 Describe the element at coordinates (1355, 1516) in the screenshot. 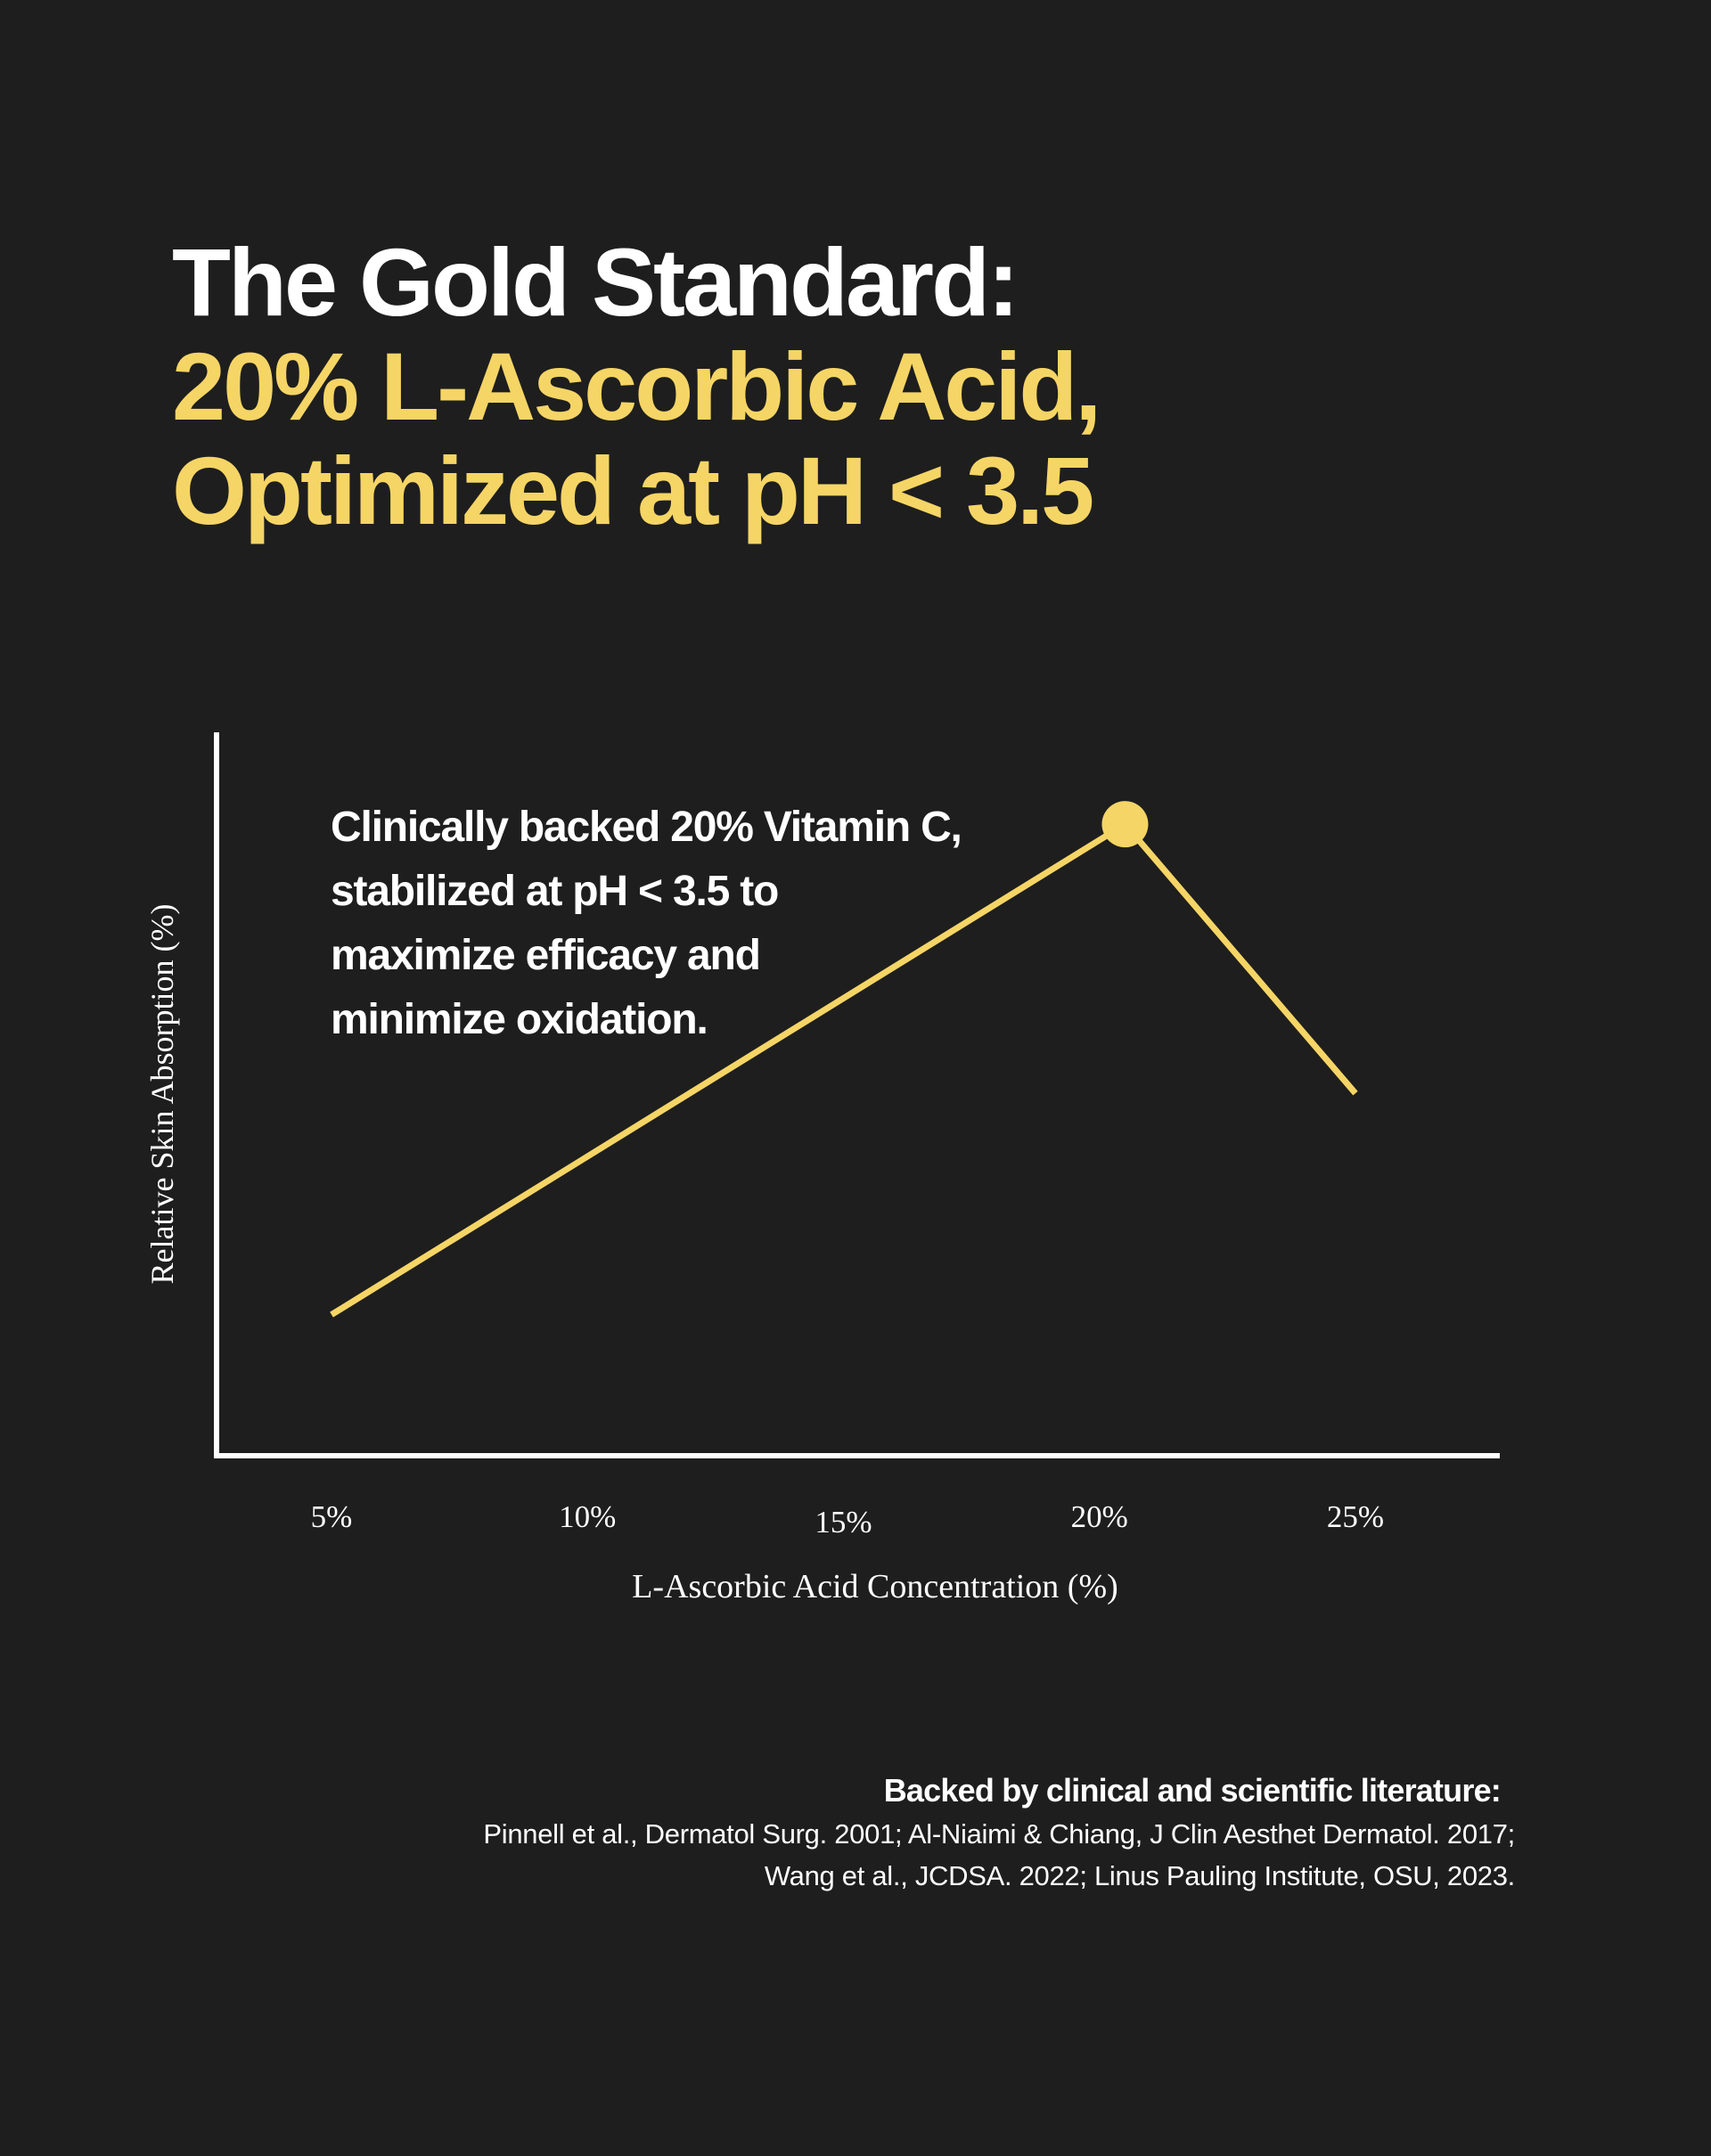

I see `x-tick-label: 25%` at that location.